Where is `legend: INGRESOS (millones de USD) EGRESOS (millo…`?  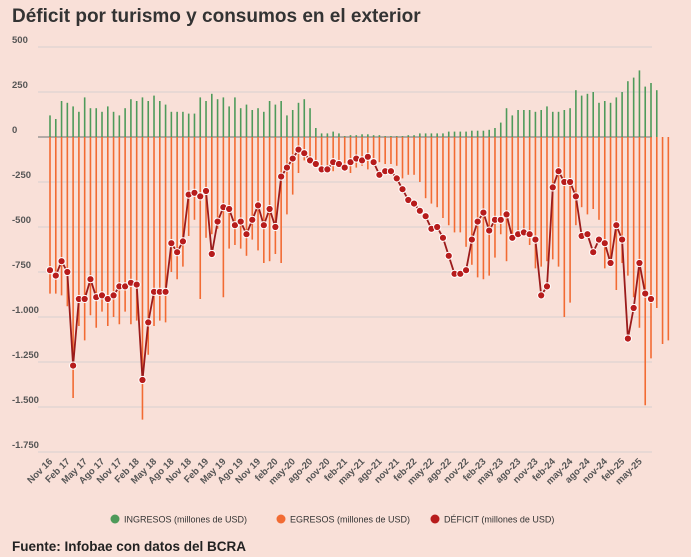
legend: INGRESOS (millones de USD) EGRESOS (millo… is located at coordinates (332, 519).